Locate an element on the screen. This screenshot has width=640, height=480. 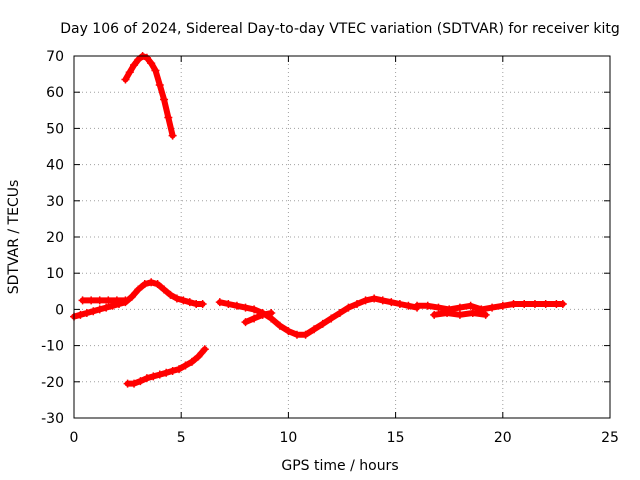
series-upper-arc is located at coordinates (149, 96).